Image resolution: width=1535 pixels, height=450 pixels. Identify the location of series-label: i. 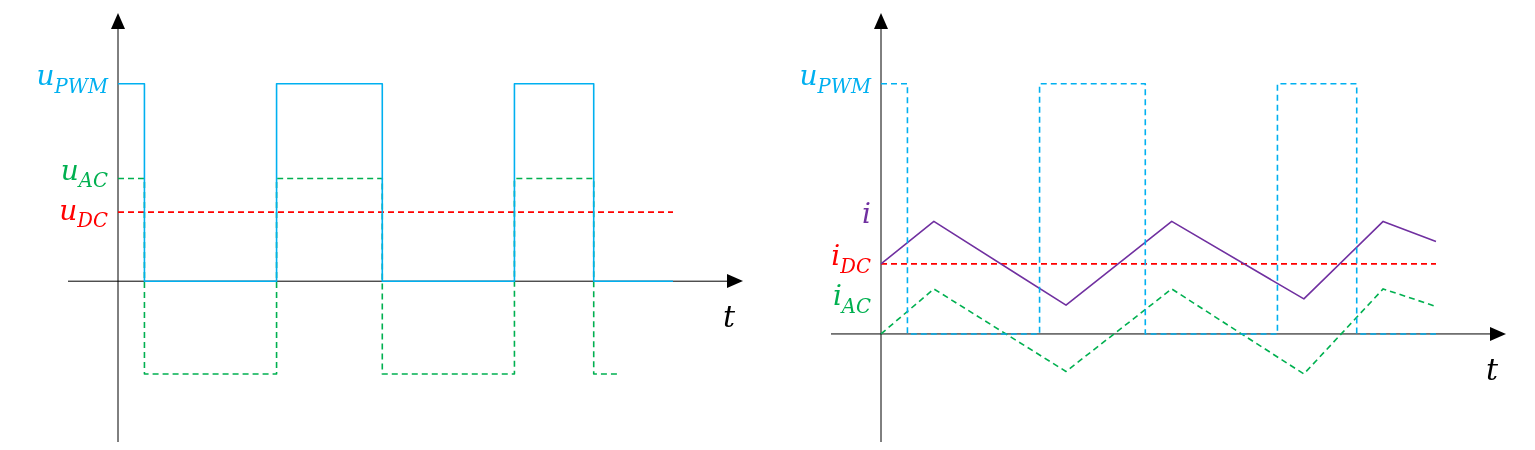
(867, 213).